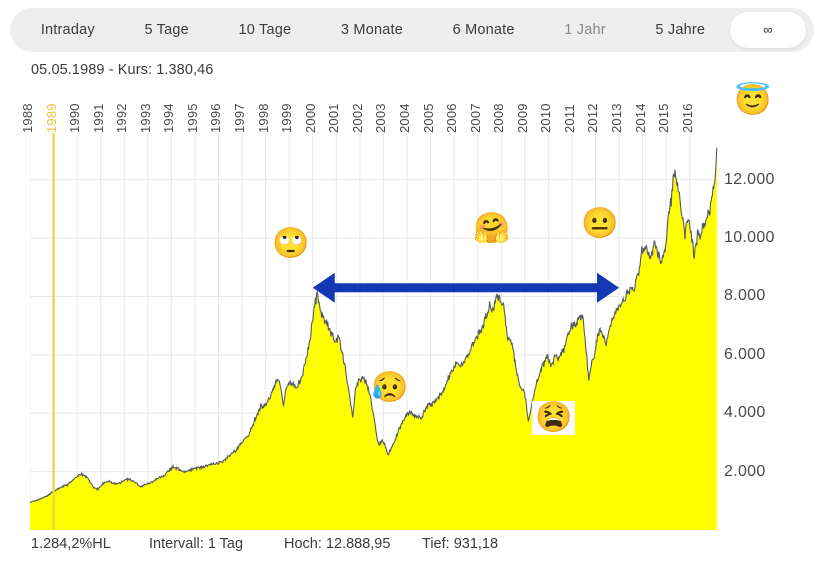 Image resolution: width=824 pixels, height=566 pixels. What do you see at coordinates (98, 118) in the screenshot?
I see `x-axis-label-1991: 1991` at bounding box center [98, 118].